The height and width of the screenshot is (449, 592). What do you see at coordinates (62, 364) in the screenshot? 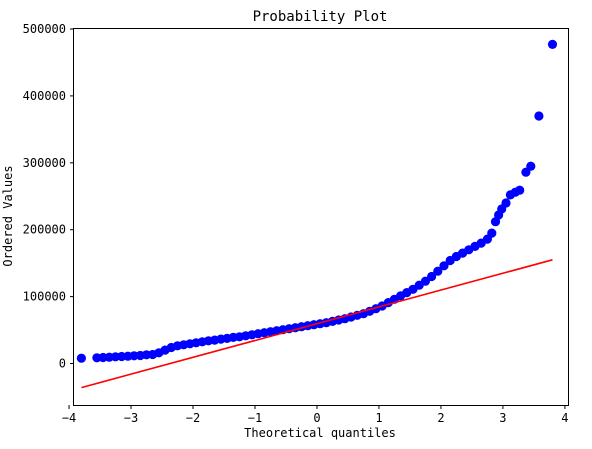
I see `y-tick-label: 0` at bounding box center [62, 364].